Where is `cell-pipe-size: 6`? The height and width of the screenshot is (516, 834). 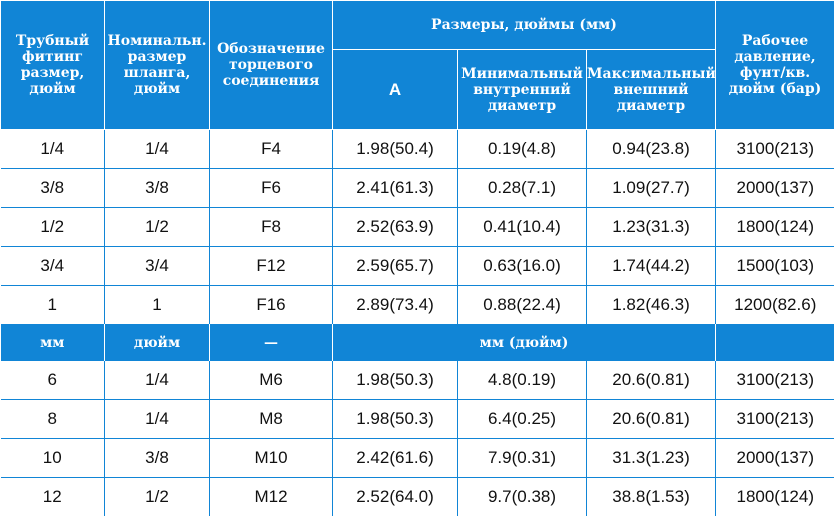 cell-pipe-size: 6 is located at coordinates (53, 380).